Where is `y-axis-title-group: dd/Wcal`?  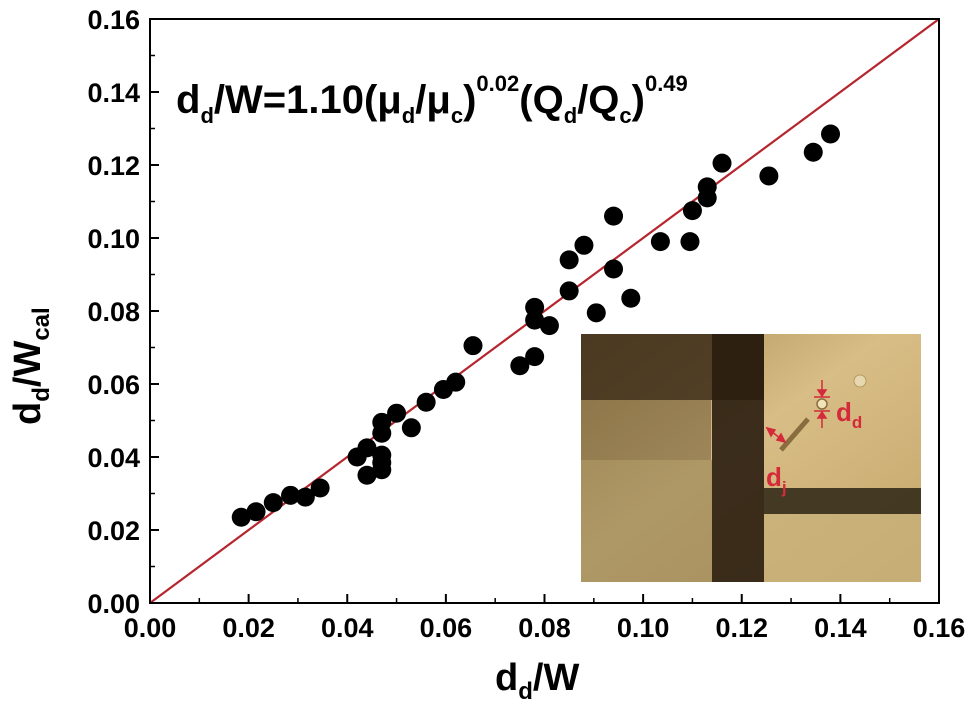 y-axis-title-group: dd/Wcal is located at coordinates (31, 366).